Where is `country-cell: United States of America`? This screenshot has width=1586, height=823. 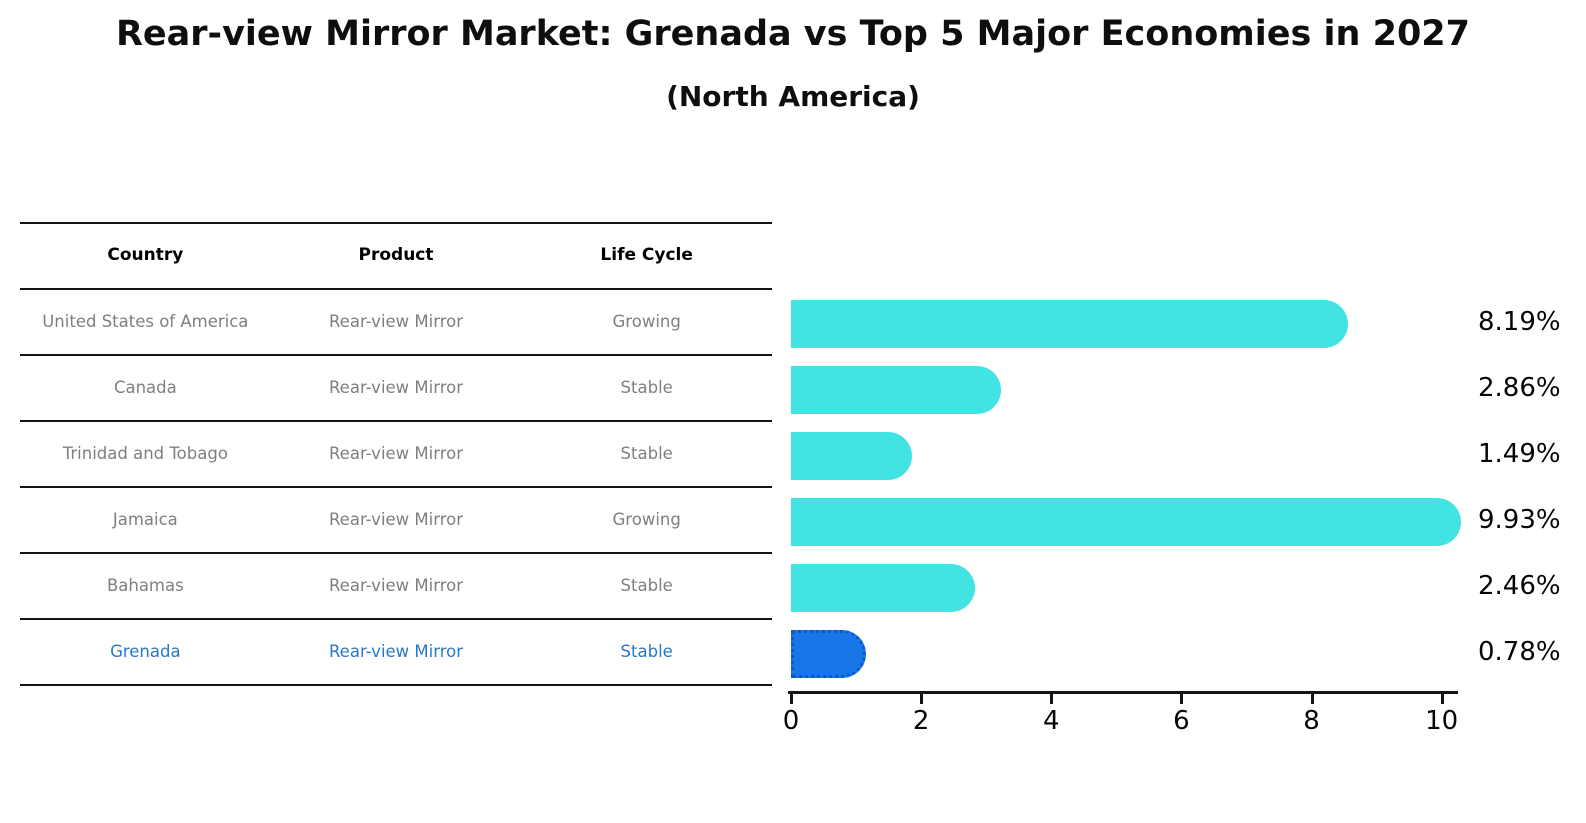
country-cell: United States of America is located at coordinates (145, 321).